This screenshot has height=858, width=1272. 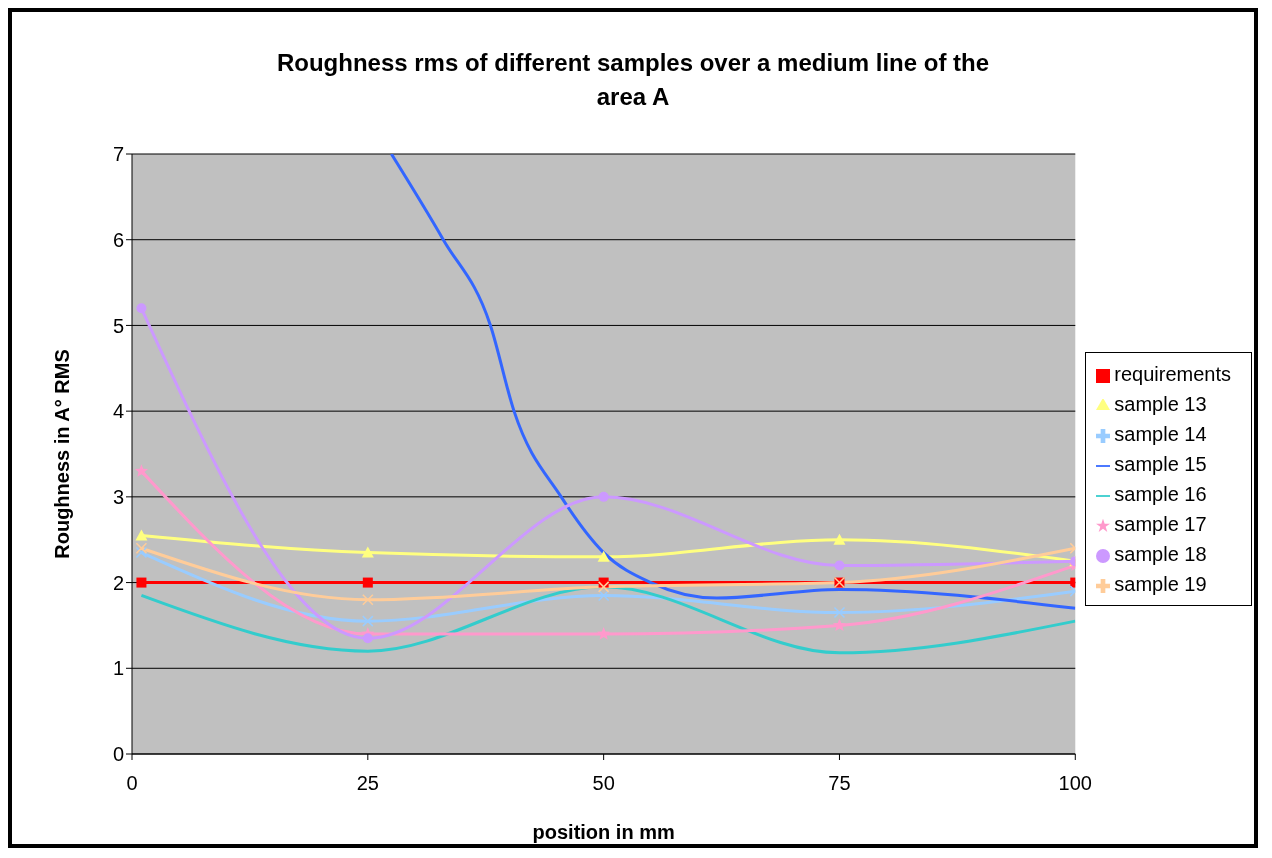 What do you see at coordinates (118, 239) in the screenshot?
I see `y-tick-label: 6` at bounding box center [118, 239].